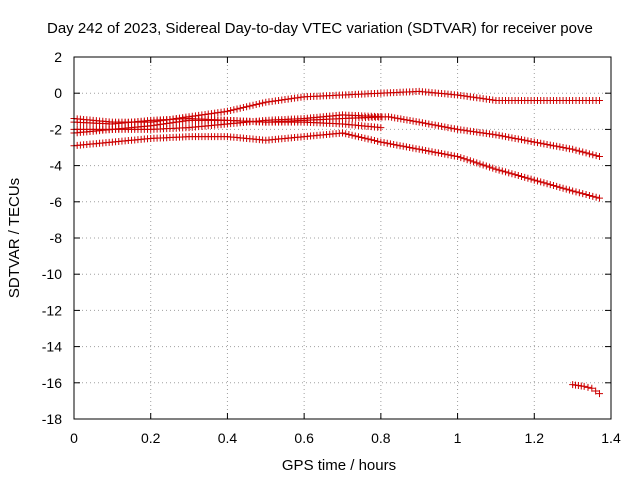 This screenshot has height=480, width=640. I want to click on y-tick-label: -2, so click(56, 129).